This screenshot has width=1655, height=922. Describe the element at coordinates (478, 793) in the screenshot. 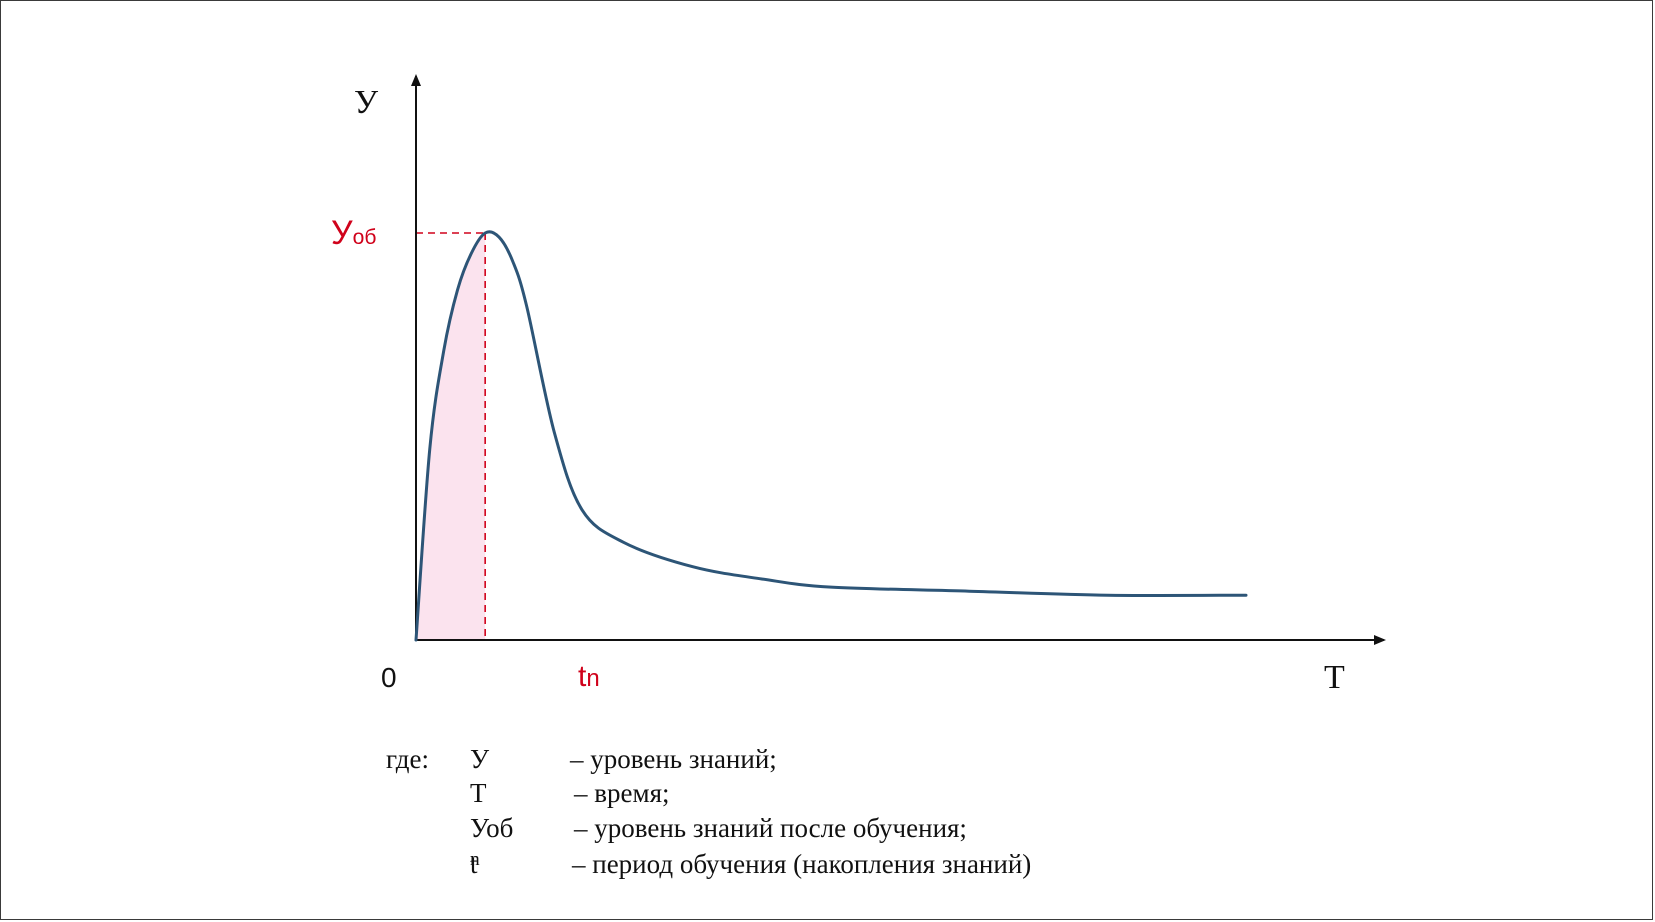

I see `legend-symbol: Т` at that location.